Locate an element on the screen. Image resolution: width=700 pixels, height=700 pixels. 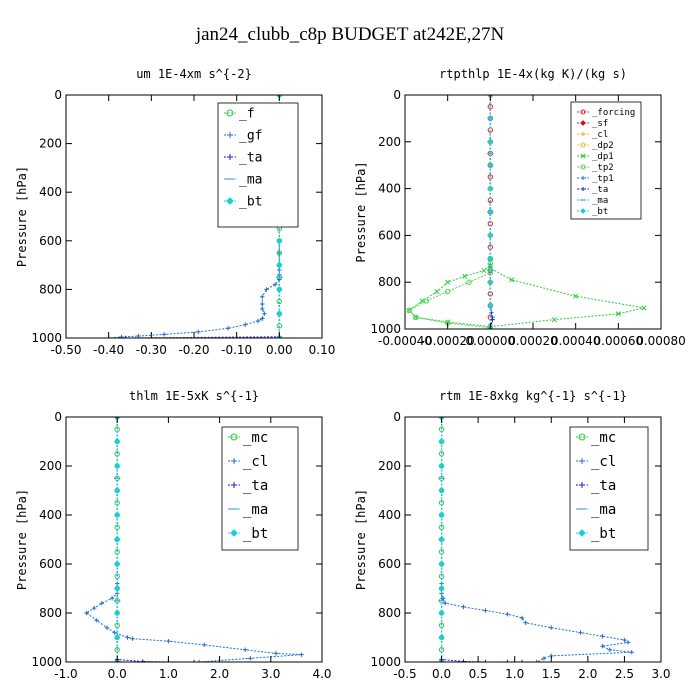
x-tick-label: 0.5 is located at coordinates (478, 674).